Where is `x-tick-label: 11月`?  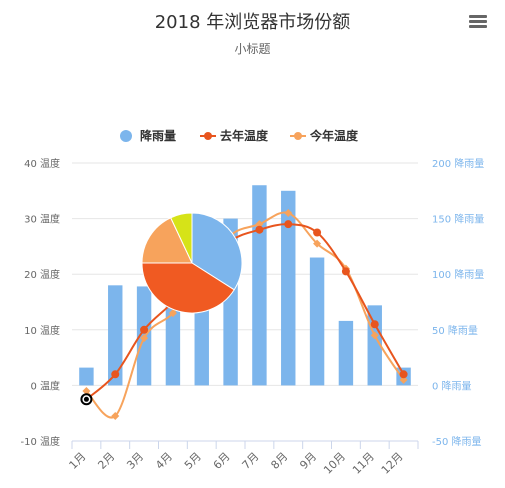
x-tick-label: 11月 is located at coordinates (363, 463).